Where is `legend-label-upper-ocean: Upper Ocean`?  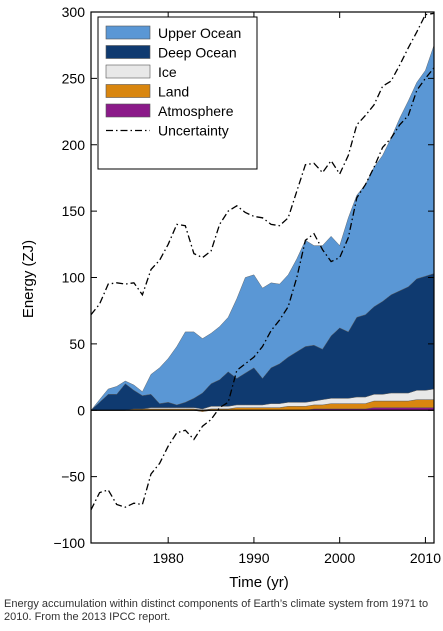 legend-label-upper-ocean: Upper Ocean is located at coordinates (199, 33).